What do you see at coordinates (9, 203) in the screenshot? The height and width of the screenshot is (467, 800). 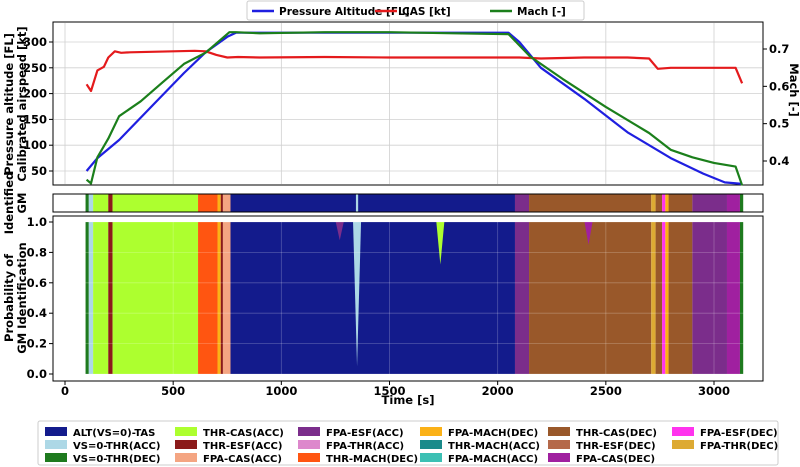 I see `identified-gm-label-1: Identified` at bounding box center [9, 203].